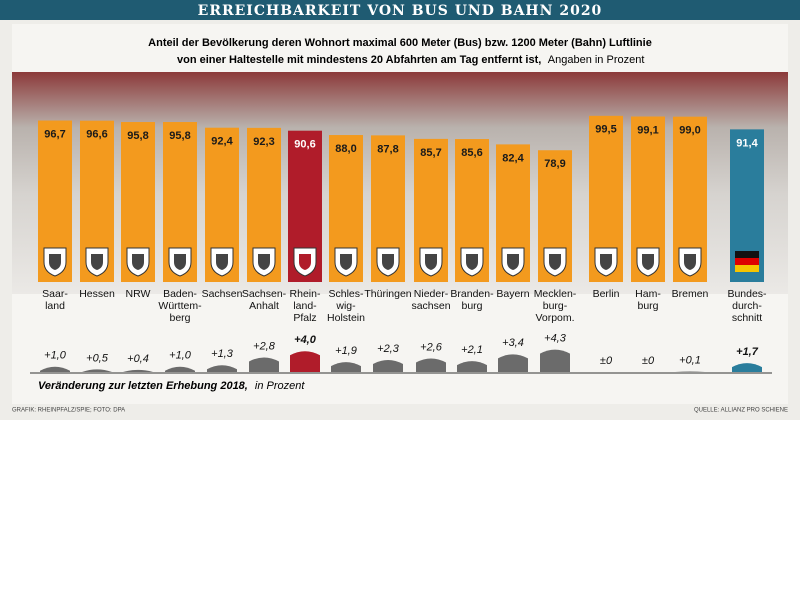 This screenshot has width=800, height=609. I want to click on credit: GRAFIK: RHEINPFALZ/SPIE; FOTO: DPA, so click(68, 411).